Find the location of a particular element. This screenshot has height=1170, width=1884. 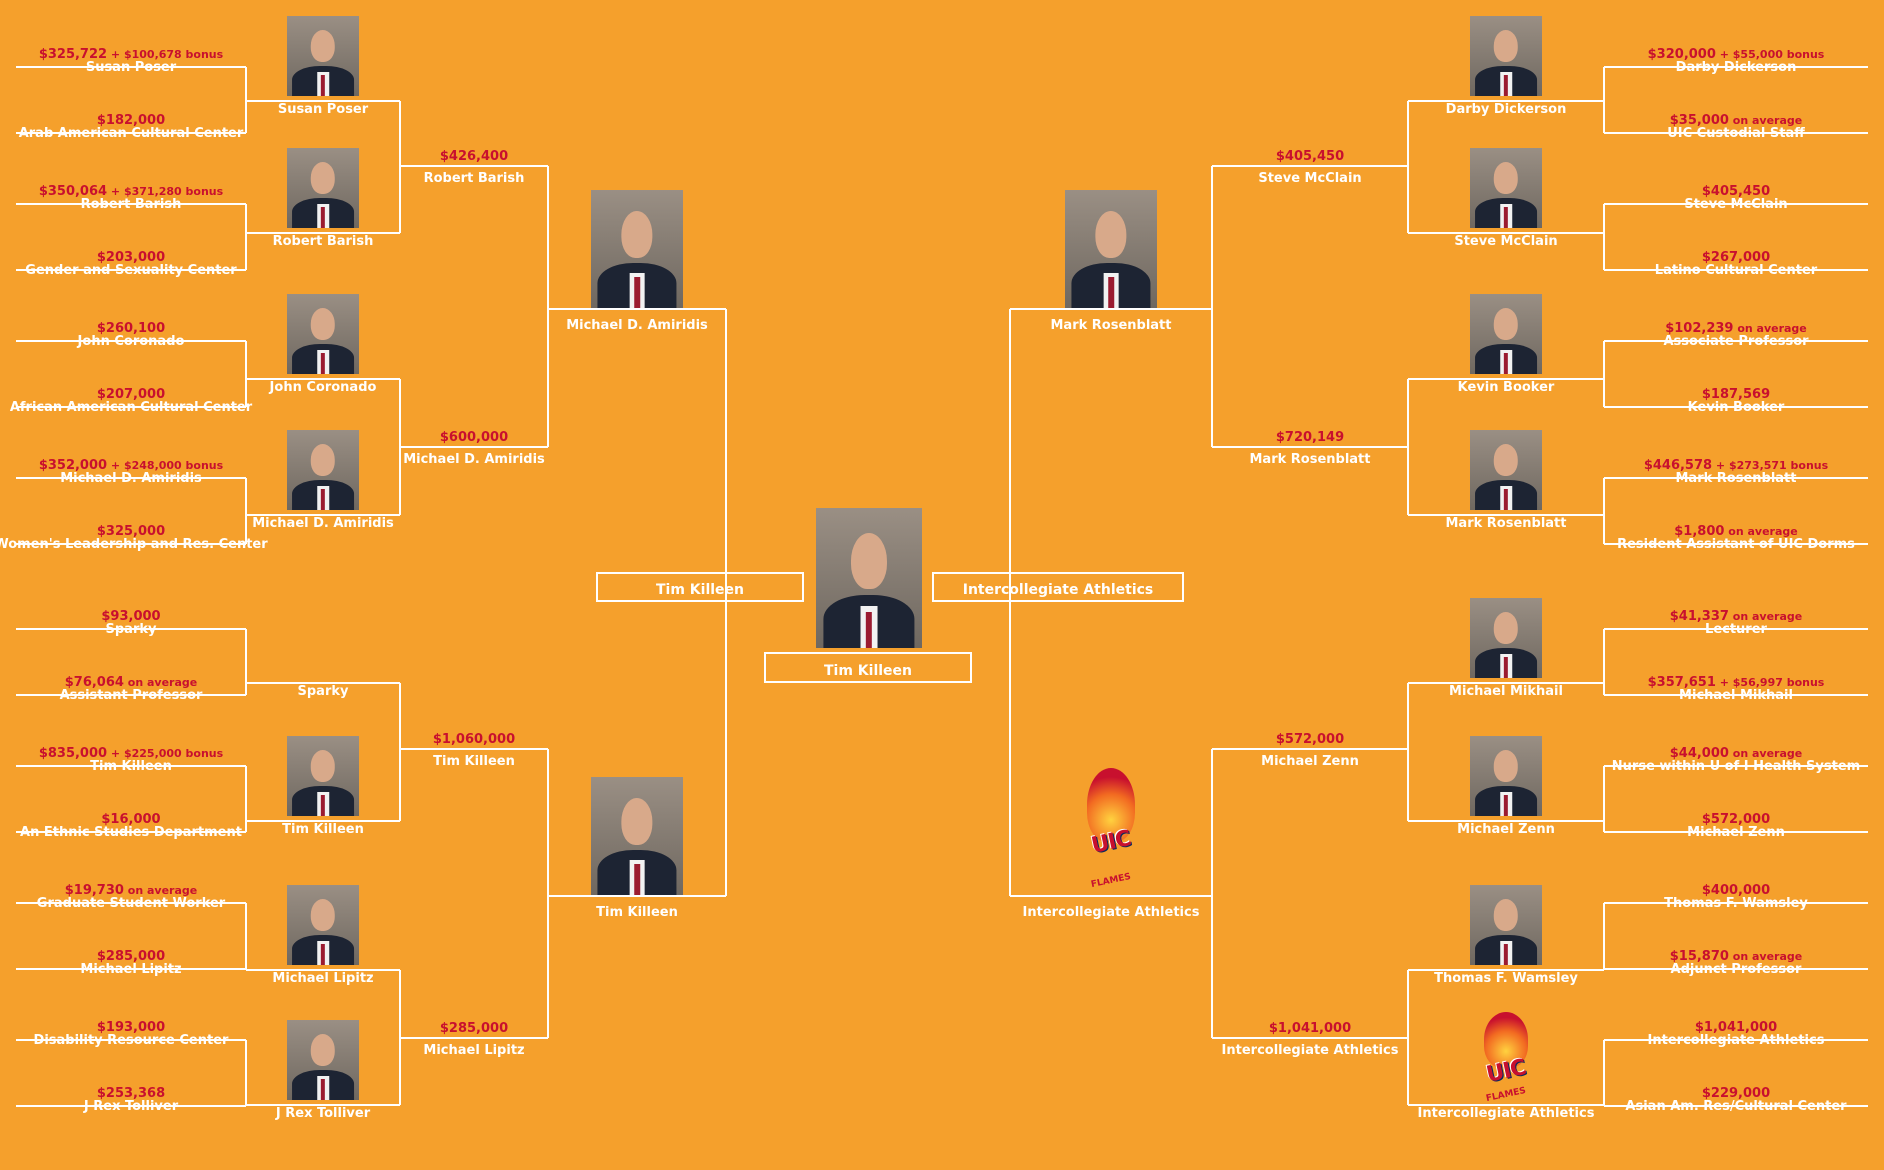

salary-note: + $371,280 bonus is located at coordinates (165, 191).